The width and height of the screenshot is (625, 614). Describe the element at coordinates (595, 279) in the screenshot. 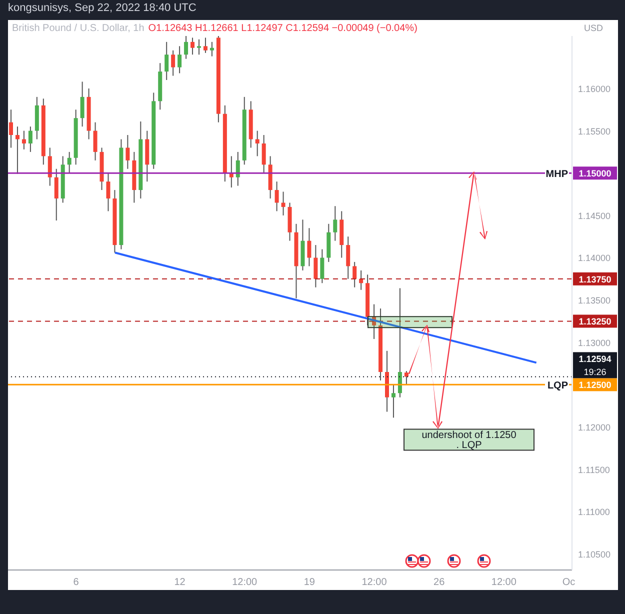

I see `y-tick-label: 1.13750` at that location.